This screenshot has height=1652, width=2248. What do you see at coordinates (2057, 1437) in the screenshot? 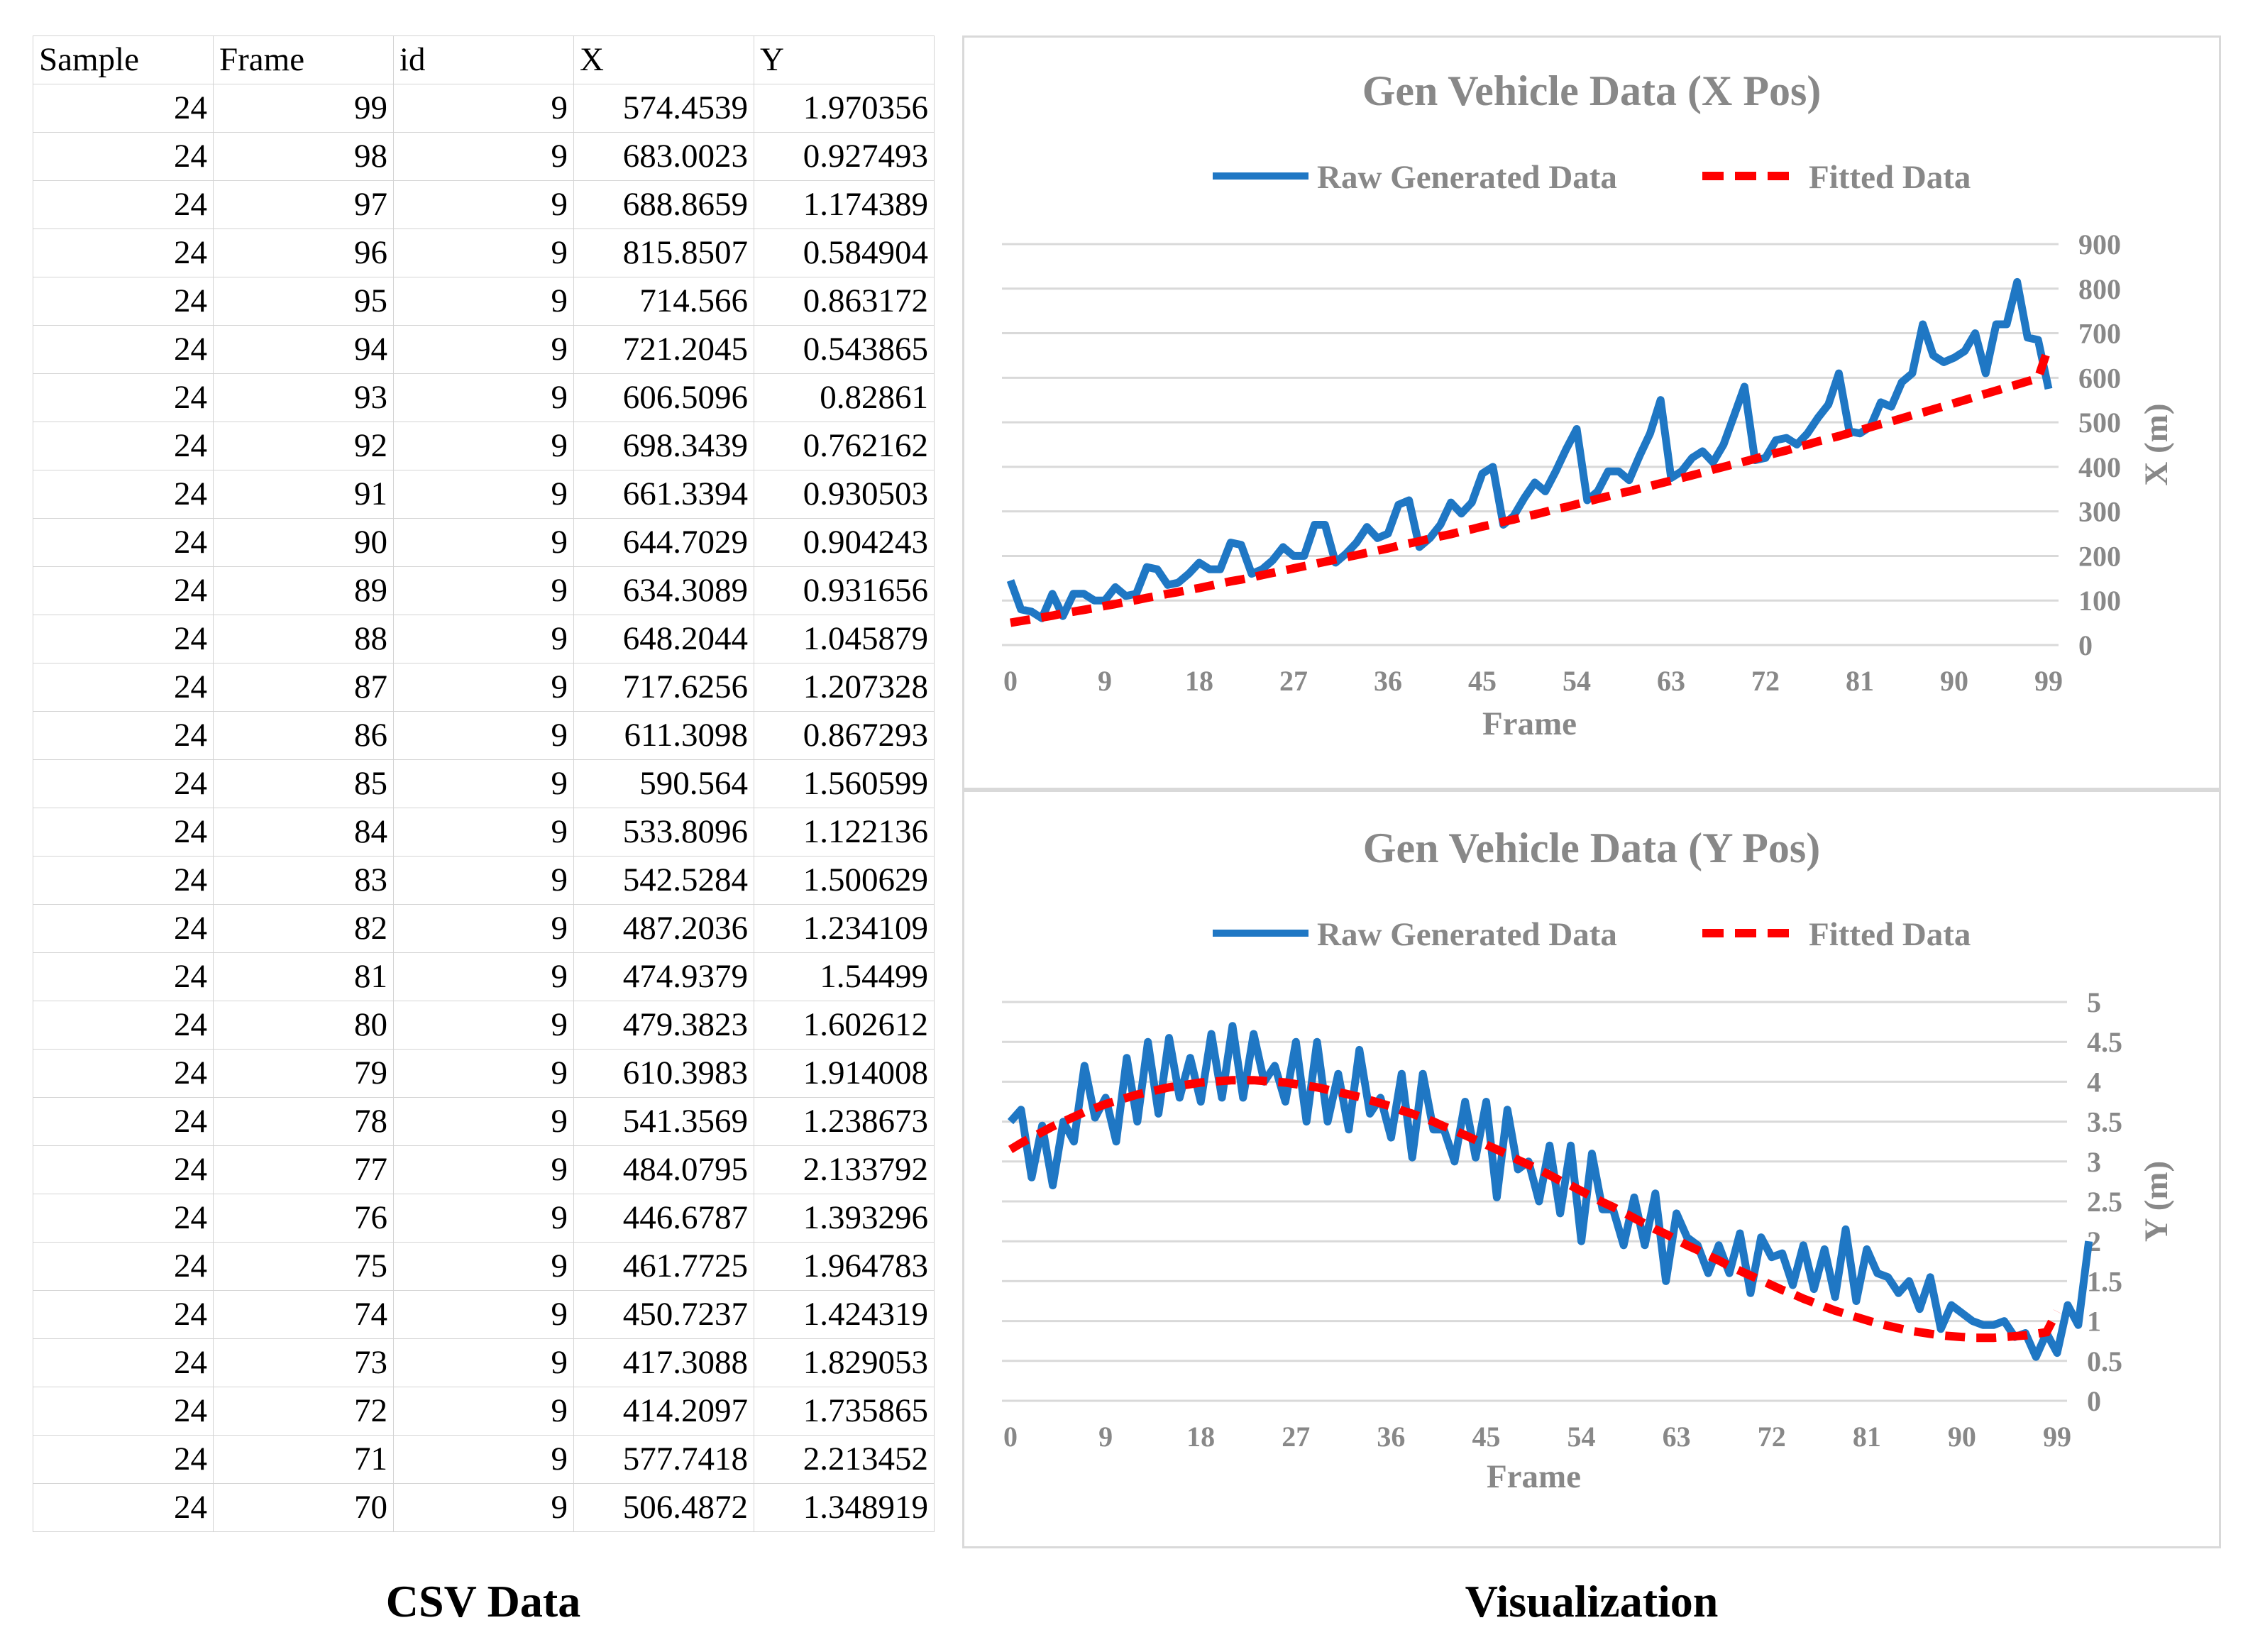
I see `x-tick-label: 99` at bounding box center [2057, 1437].